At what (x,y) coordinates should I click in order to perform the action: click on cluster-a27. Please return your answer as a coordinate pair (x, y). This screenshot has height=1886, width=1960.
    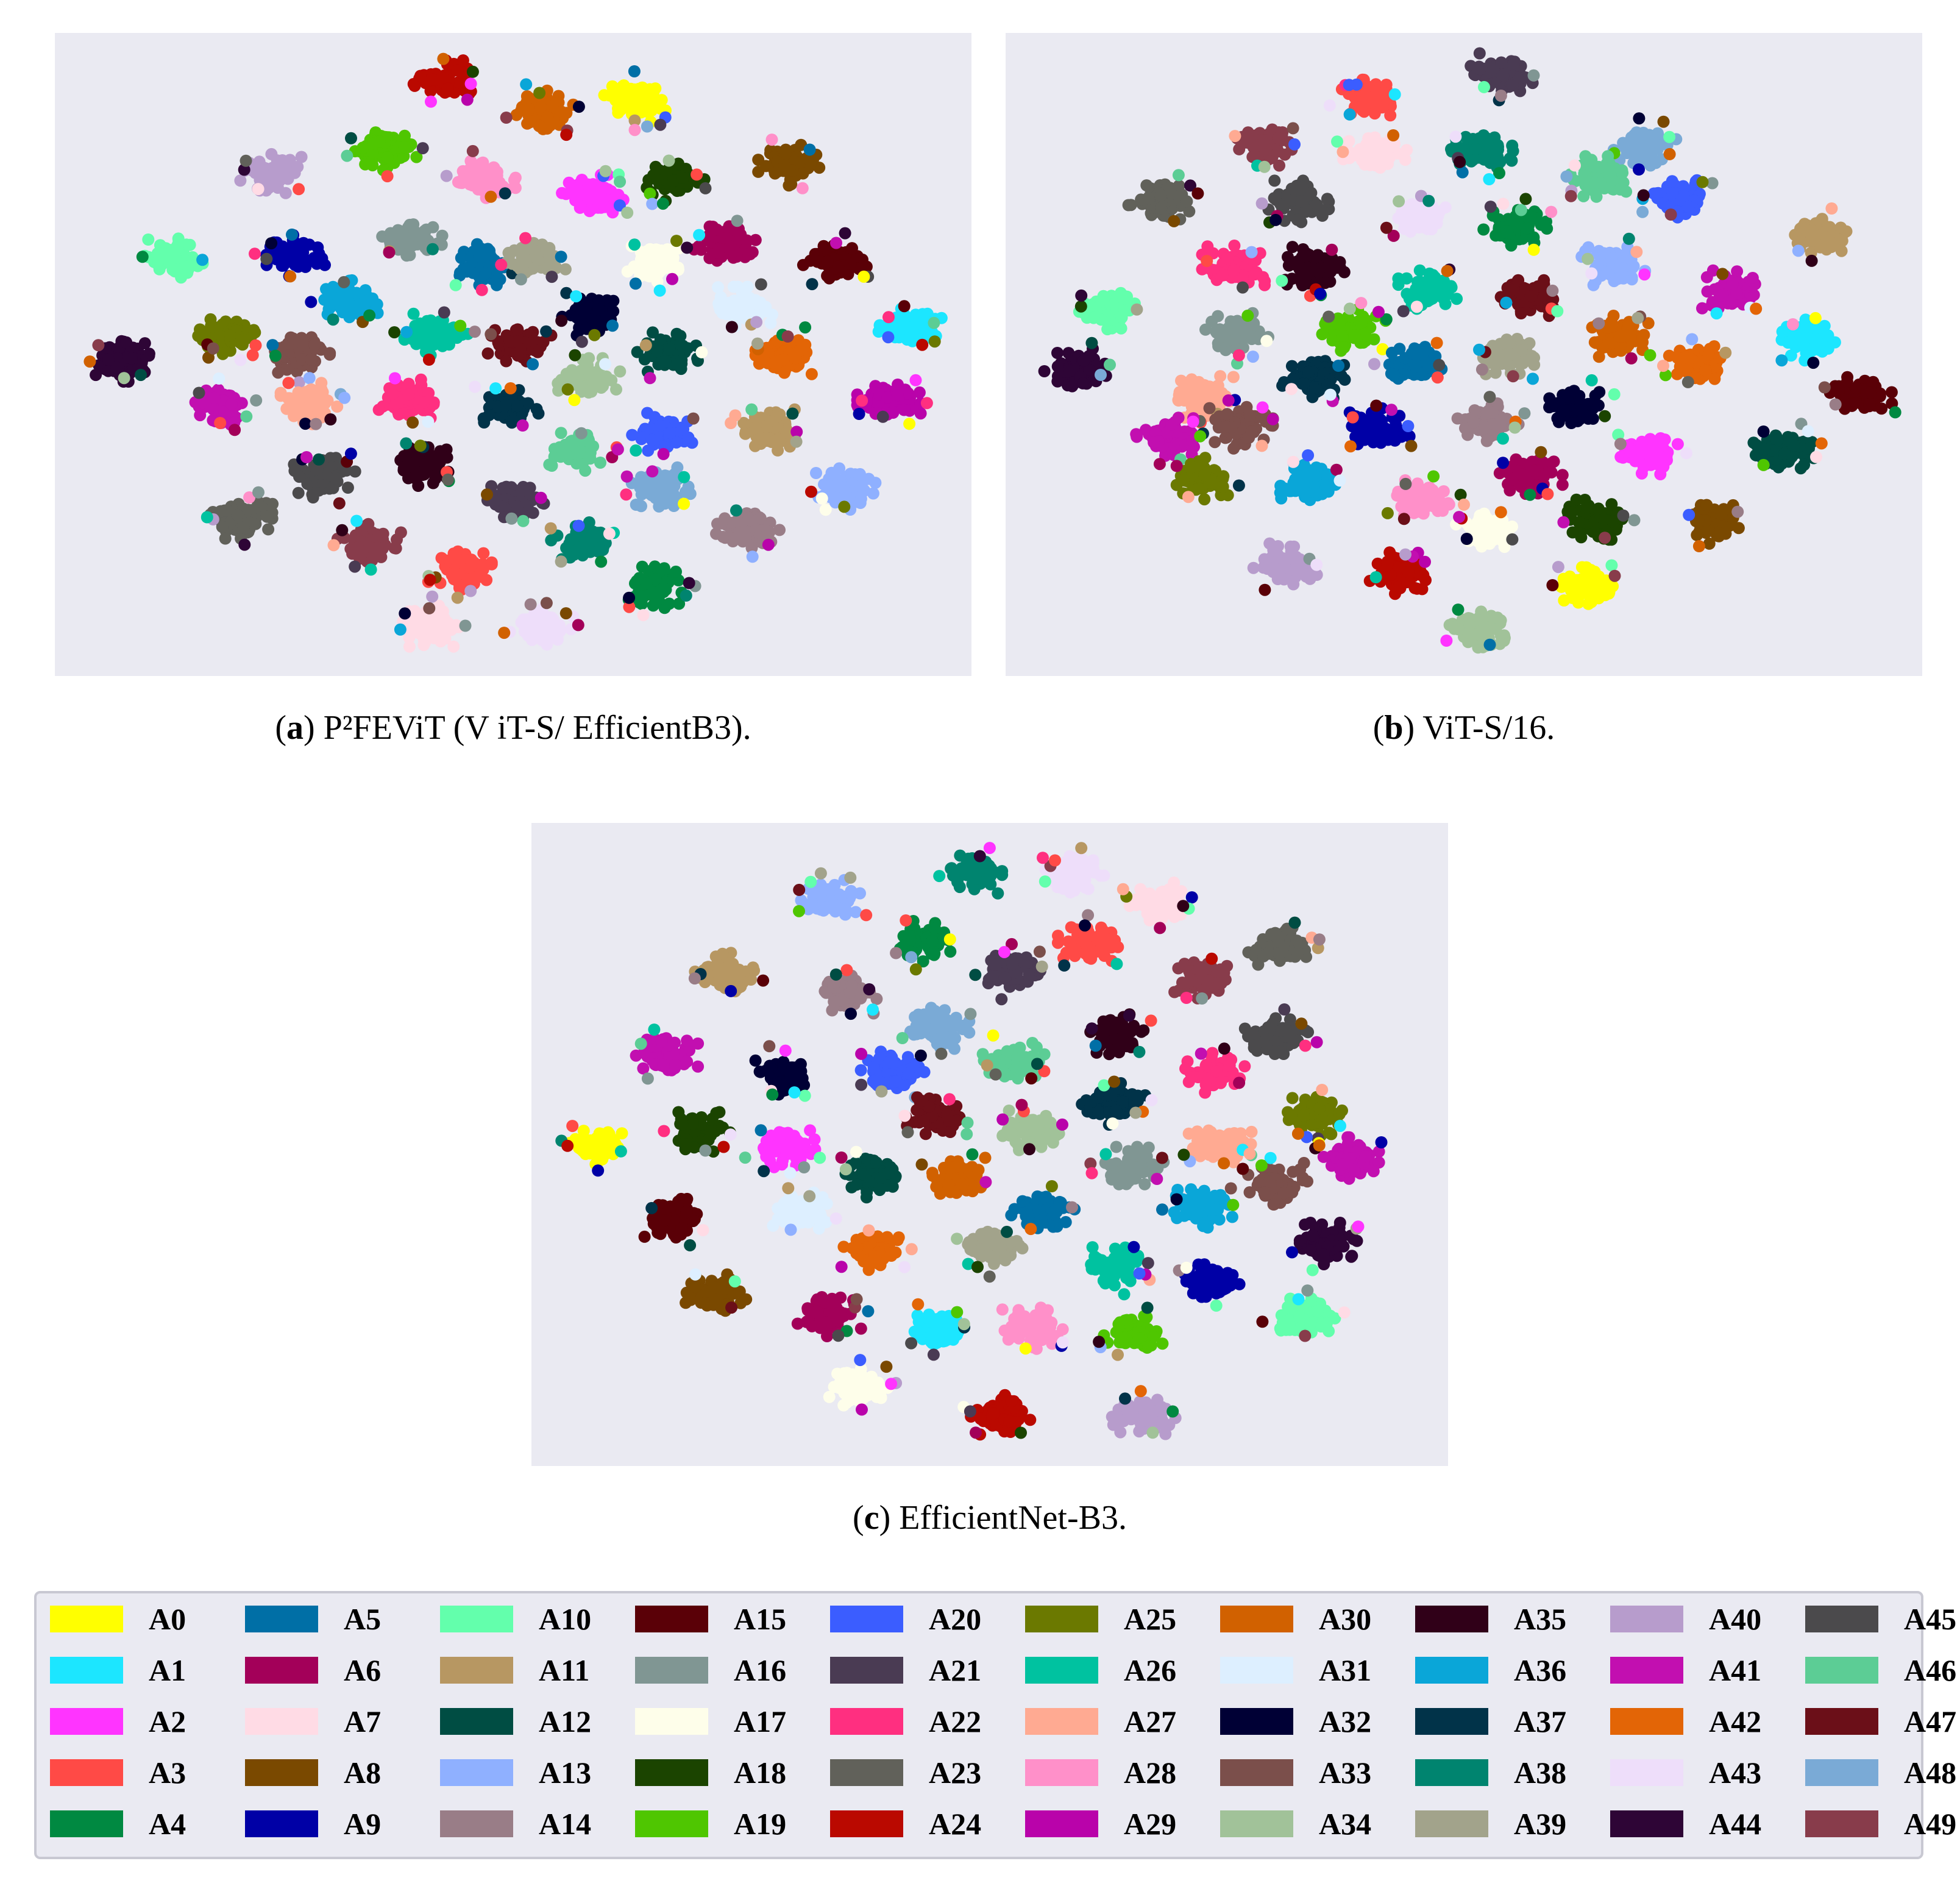
    Looking at the image, I should click on (312, 404).